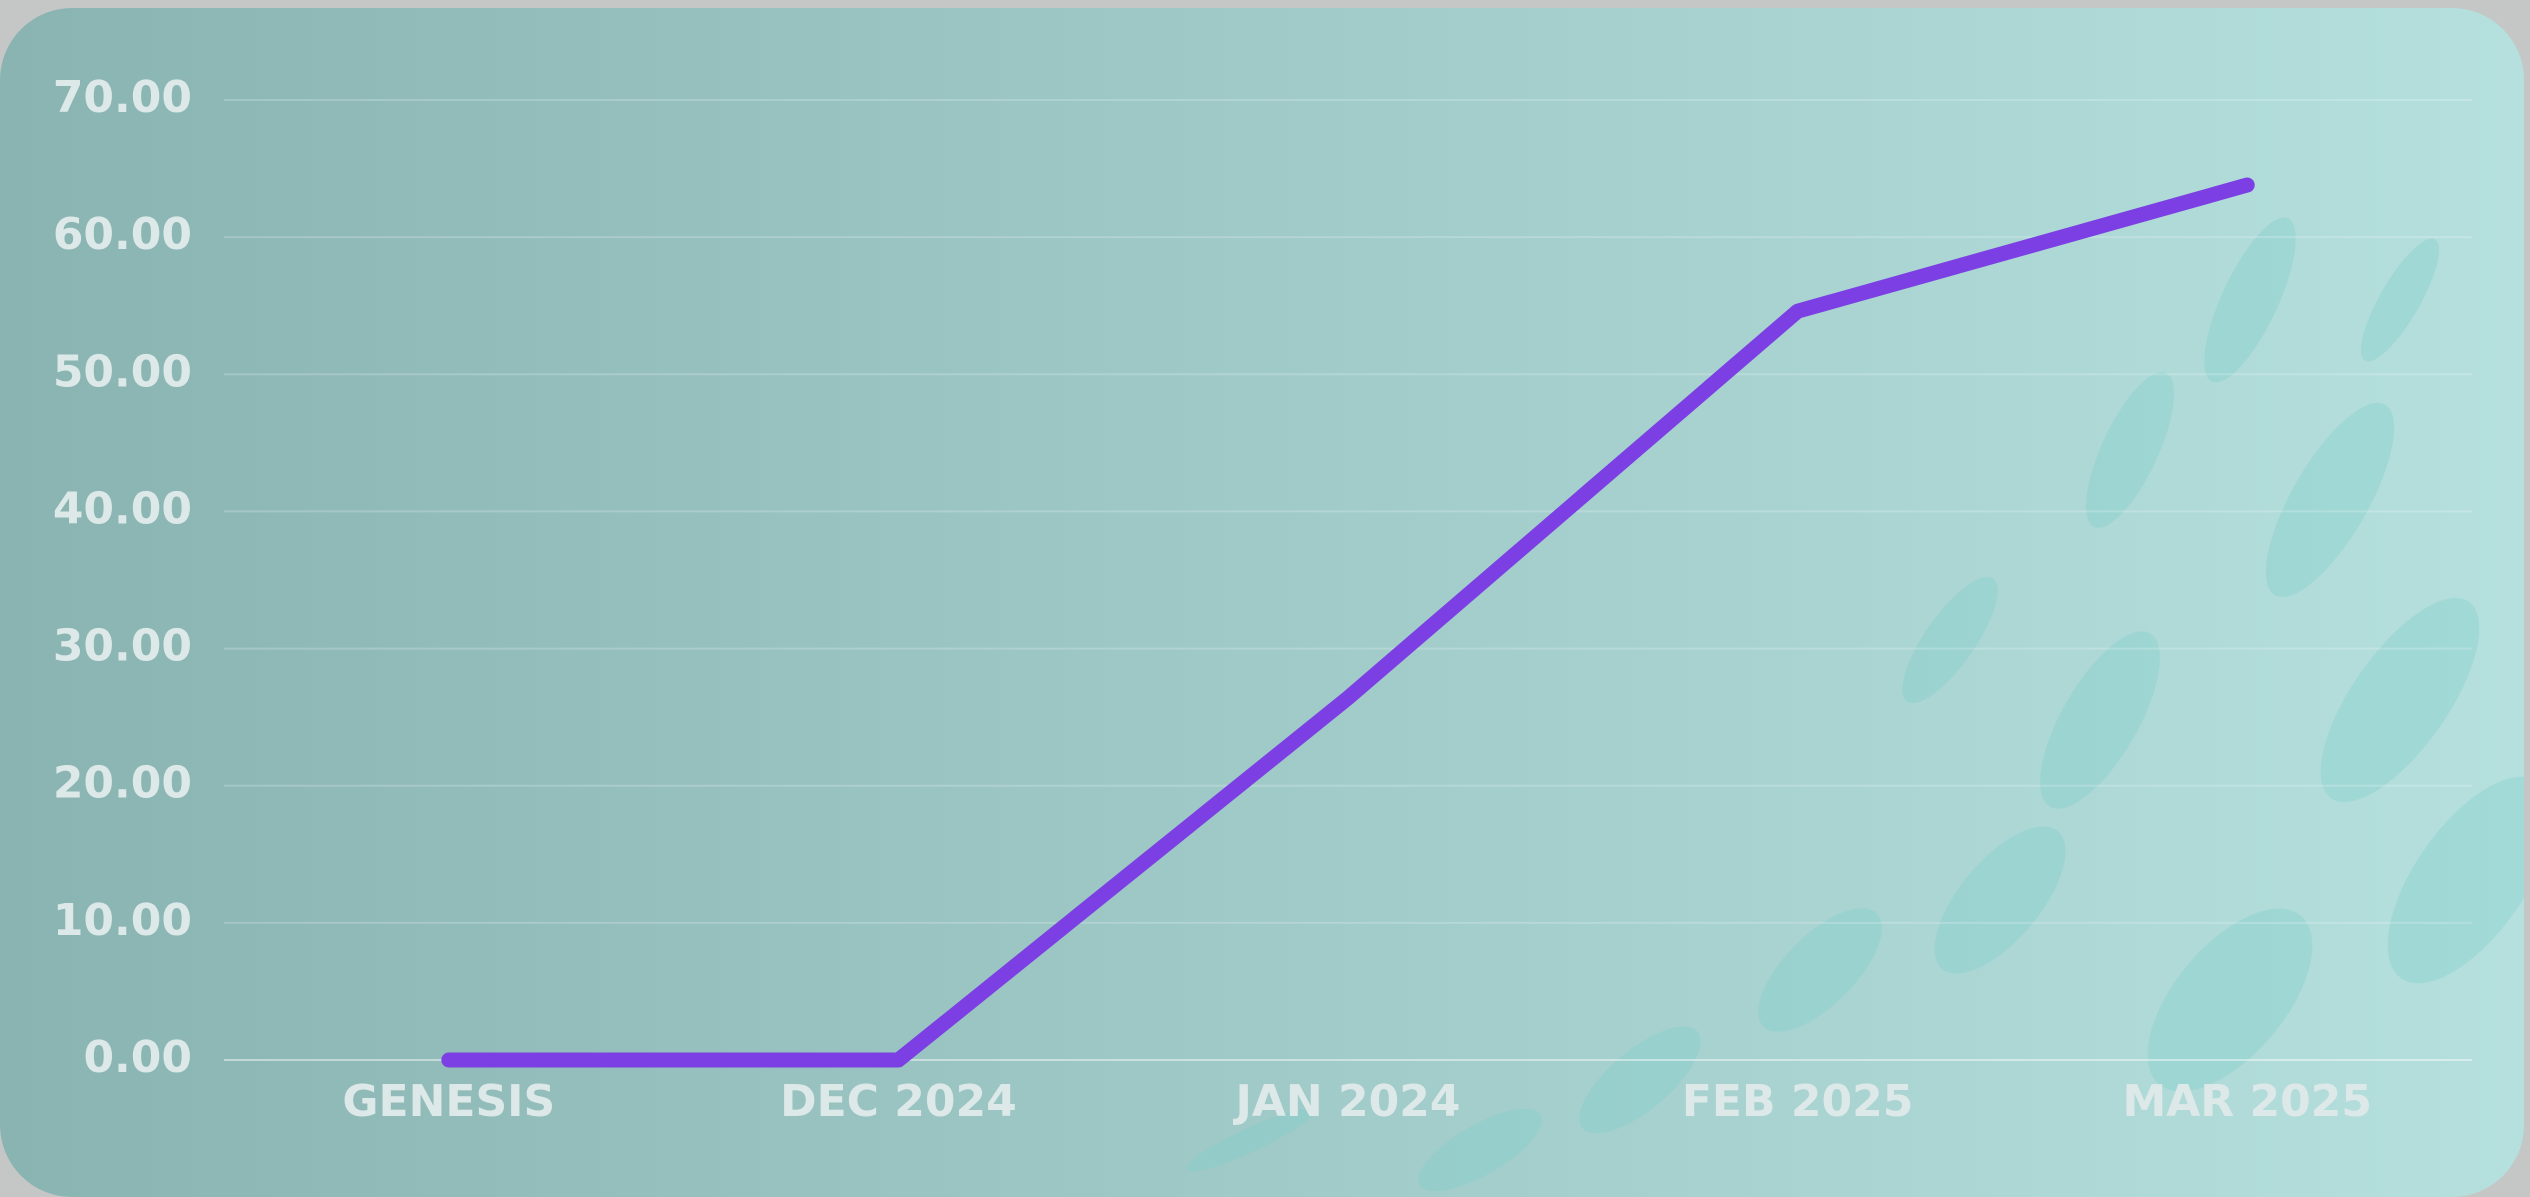 The image size is (2530, 1197). What do you see at coordinates (137, 1057) in the screenshot?
I see `y-tick-label: 0.00` at bounding box center [137, 1057].